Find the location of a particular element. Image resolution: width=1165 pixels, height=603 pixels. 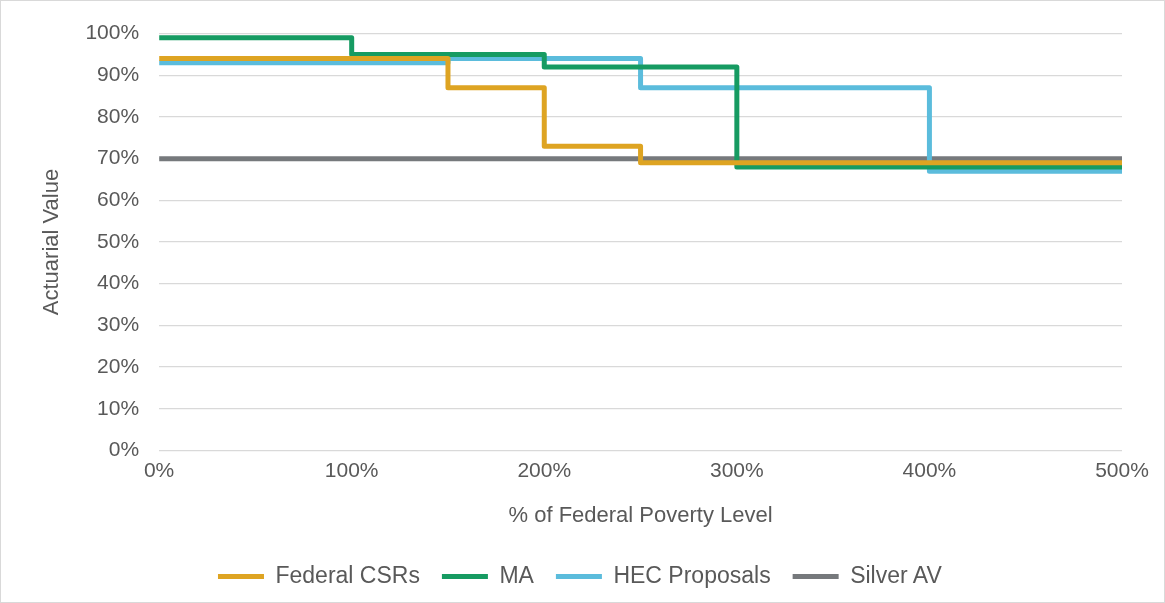

y-tick-label: 100% is located at coordinates (112, 32).